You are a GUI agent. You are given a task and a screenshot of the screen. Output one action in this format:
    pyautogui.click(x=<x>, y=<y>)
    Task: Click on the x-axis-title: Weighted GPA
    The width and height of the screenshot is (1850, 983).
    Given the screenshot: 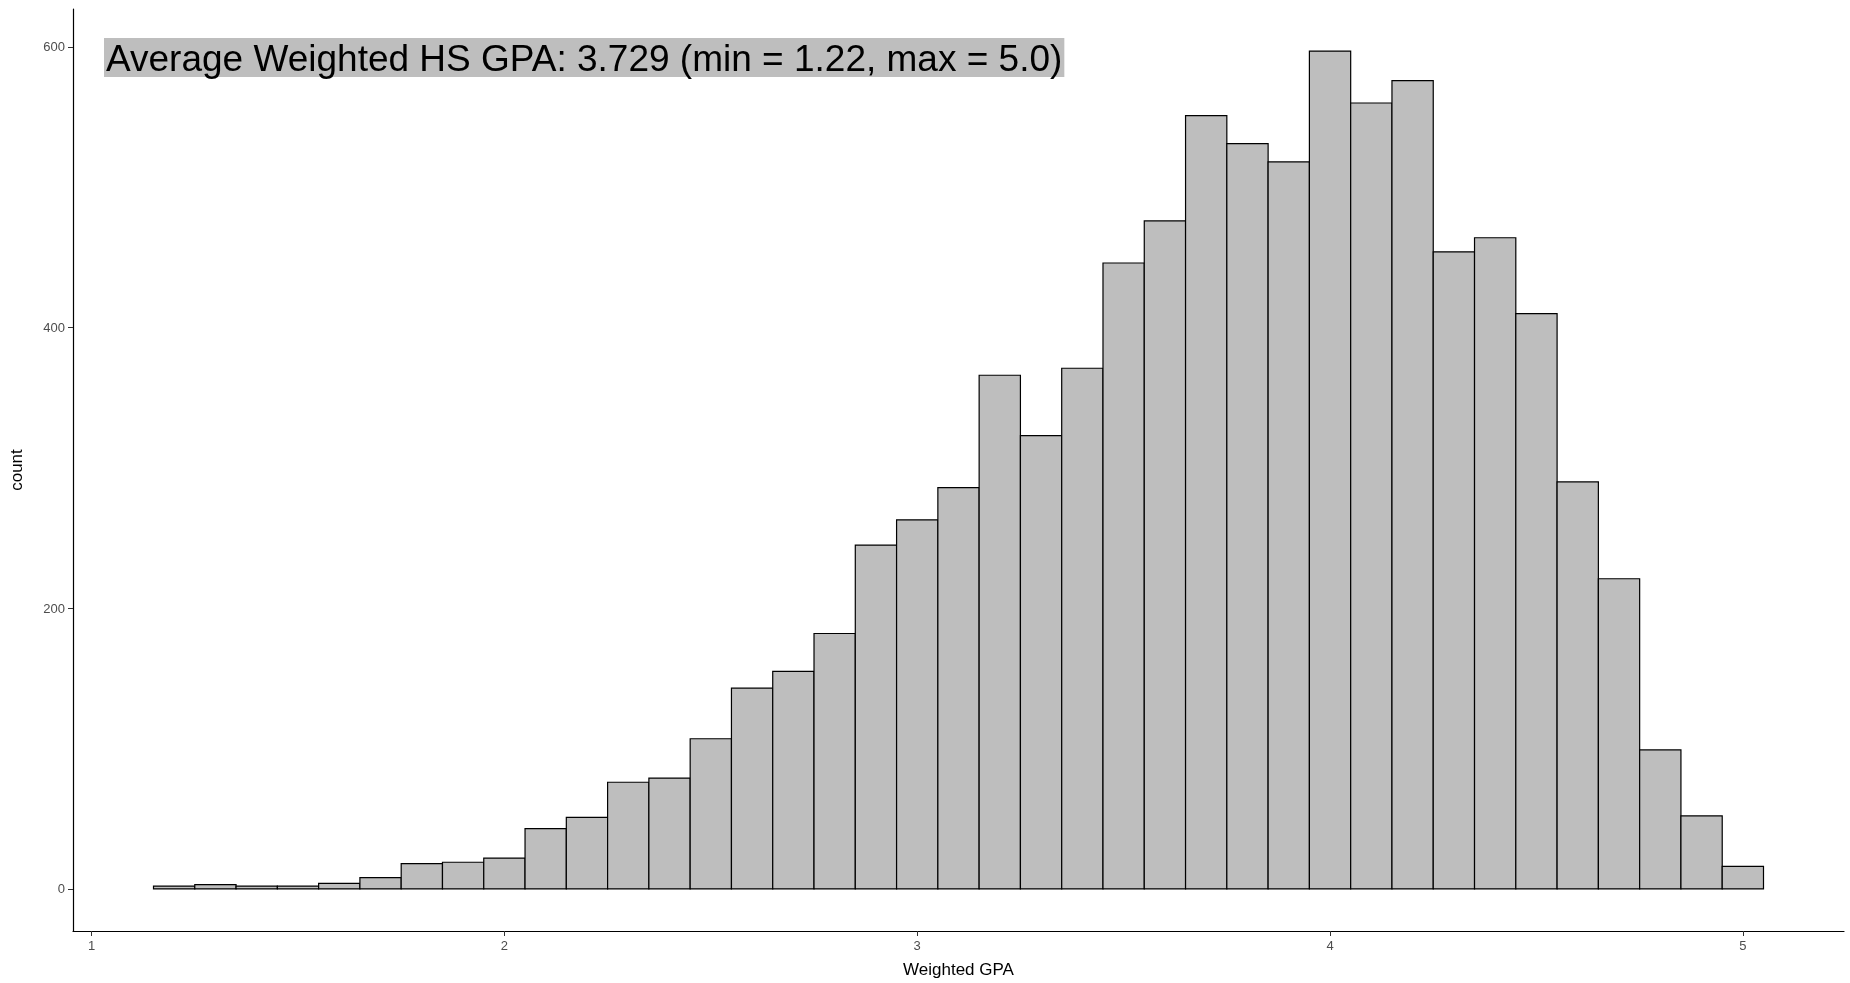 What is the action you would take?
    pyautogui.click(x=959, y=969)
    